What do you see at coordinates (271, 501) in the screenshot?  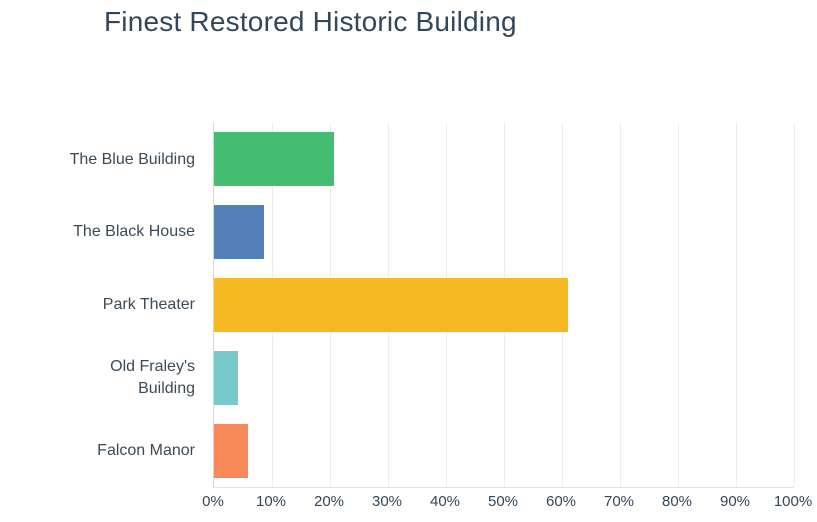 I see `x-tick-label-10: 10%` at bounding box center [271, 501].